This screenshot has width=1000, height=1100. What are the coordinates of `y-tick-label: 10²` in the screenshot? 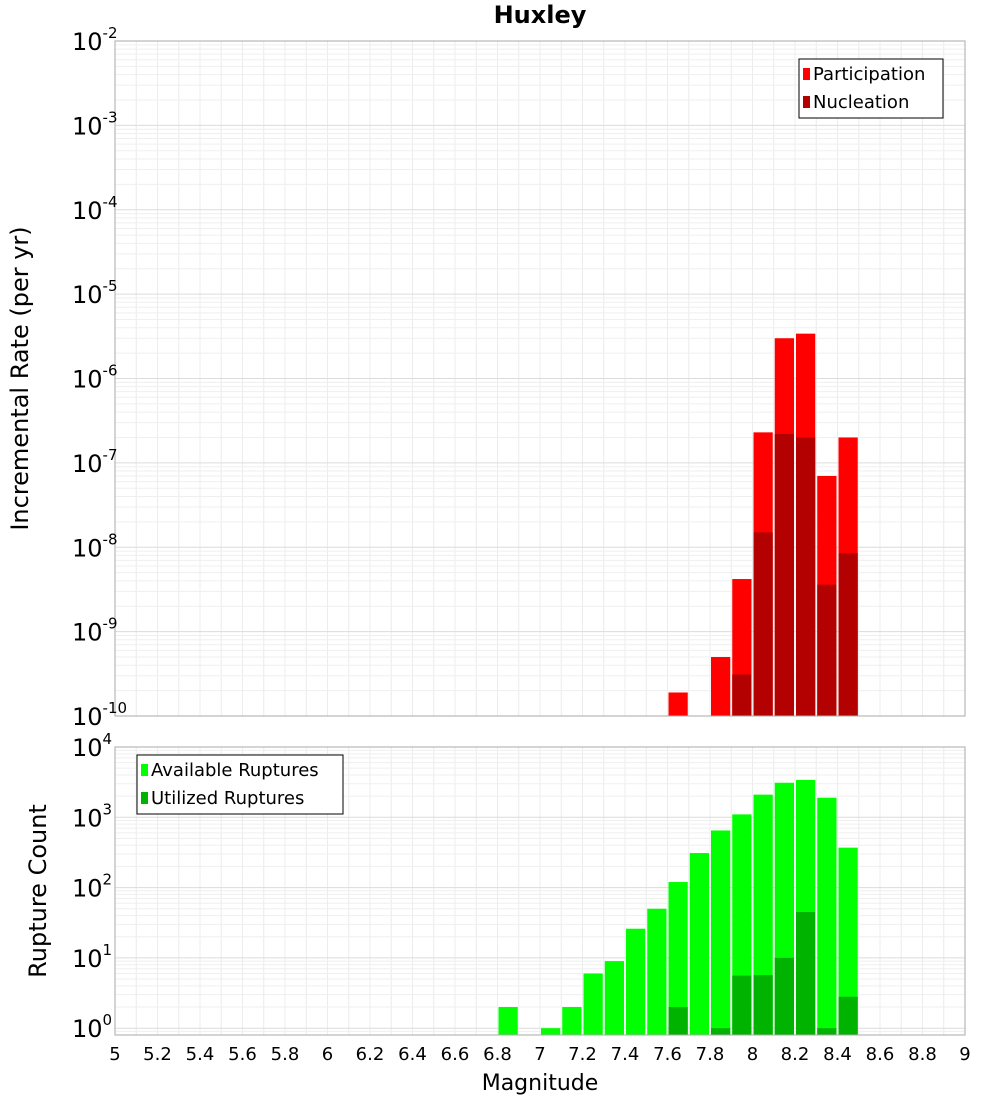 It's located at (92, 887).